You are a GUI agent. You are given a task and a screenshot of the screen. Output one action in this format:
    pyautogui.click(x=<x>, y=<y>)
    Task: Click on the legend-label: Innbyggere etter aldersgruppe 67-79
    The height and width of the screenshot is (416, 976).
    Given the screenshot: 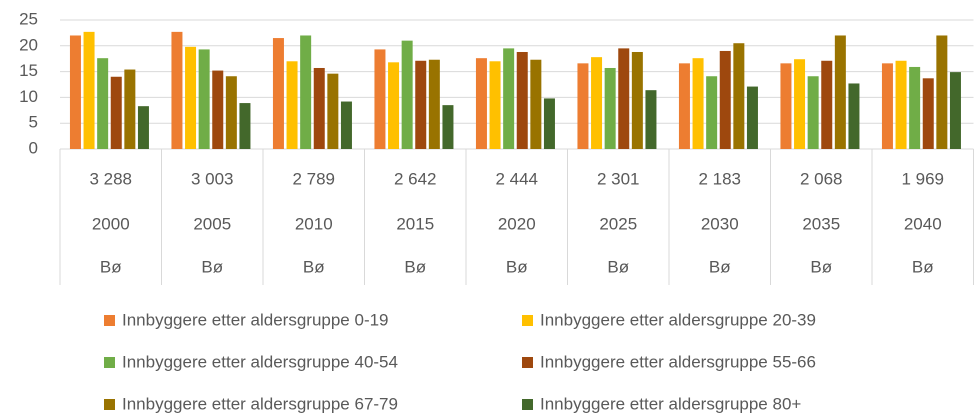 What is the action you would take?
    pyautogui.click(x=260, y=403)
    